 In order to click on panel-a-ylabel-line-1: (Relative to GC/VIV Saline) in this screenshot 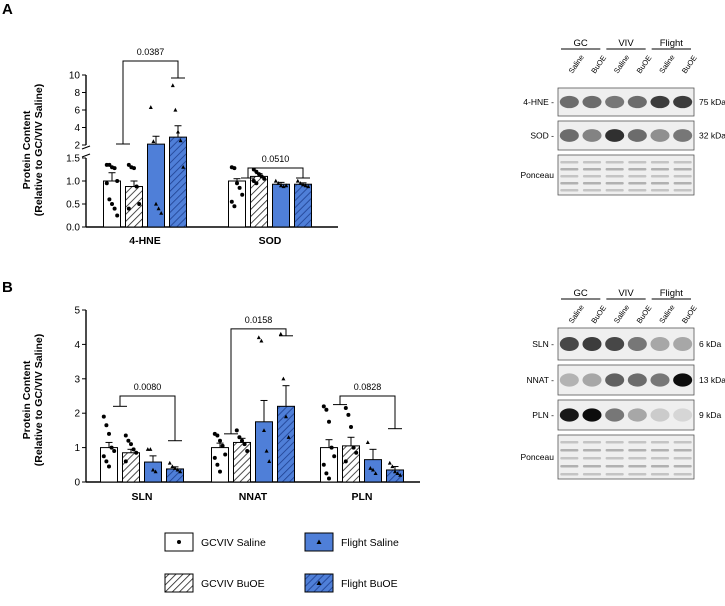, I will do `click(39, 150)`.